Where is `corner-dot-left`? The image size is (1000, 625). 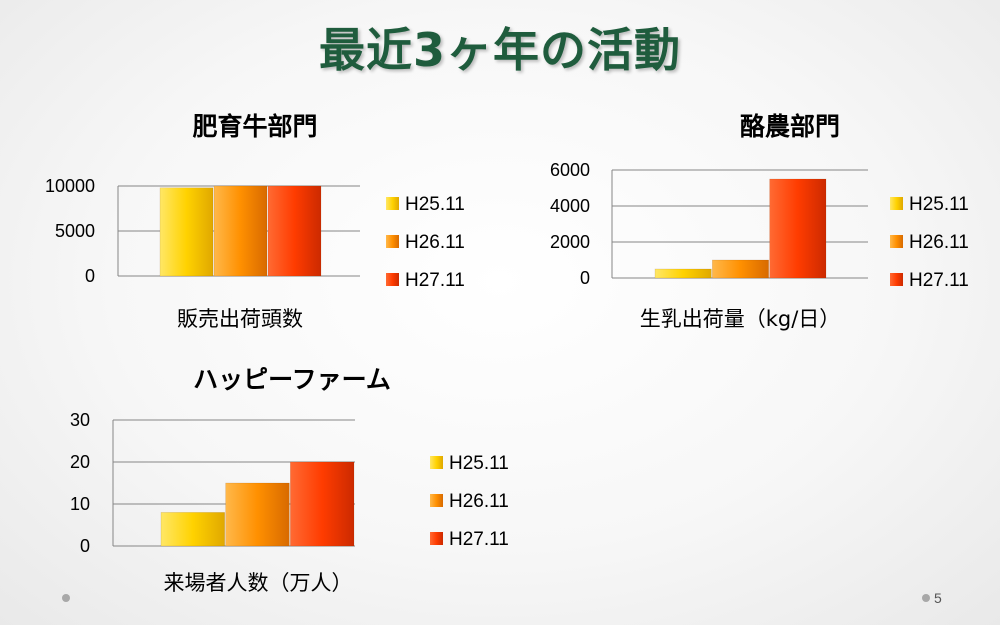
corner-dot-left is located at coordinates (66, 598).